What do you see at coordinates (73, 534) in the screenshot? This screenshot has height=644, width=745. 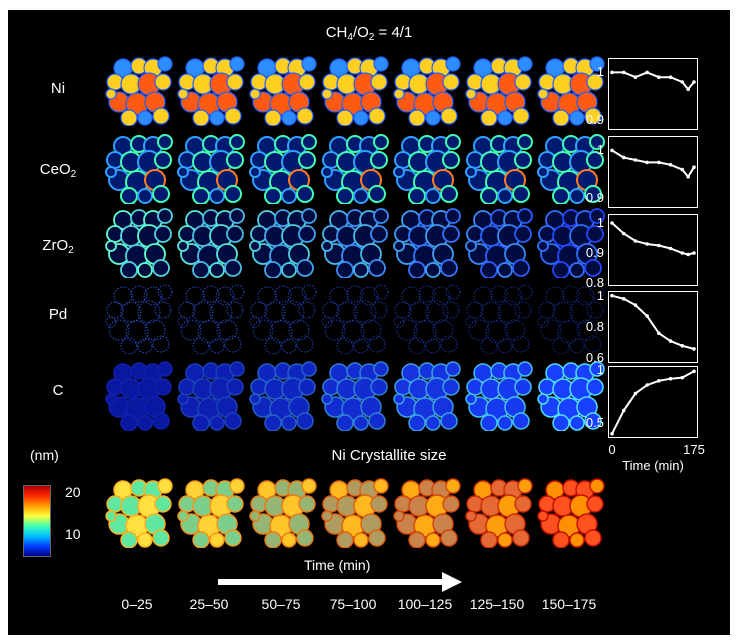 I see `colorbar-tick-10: 10` at bounding box center [73, 534].